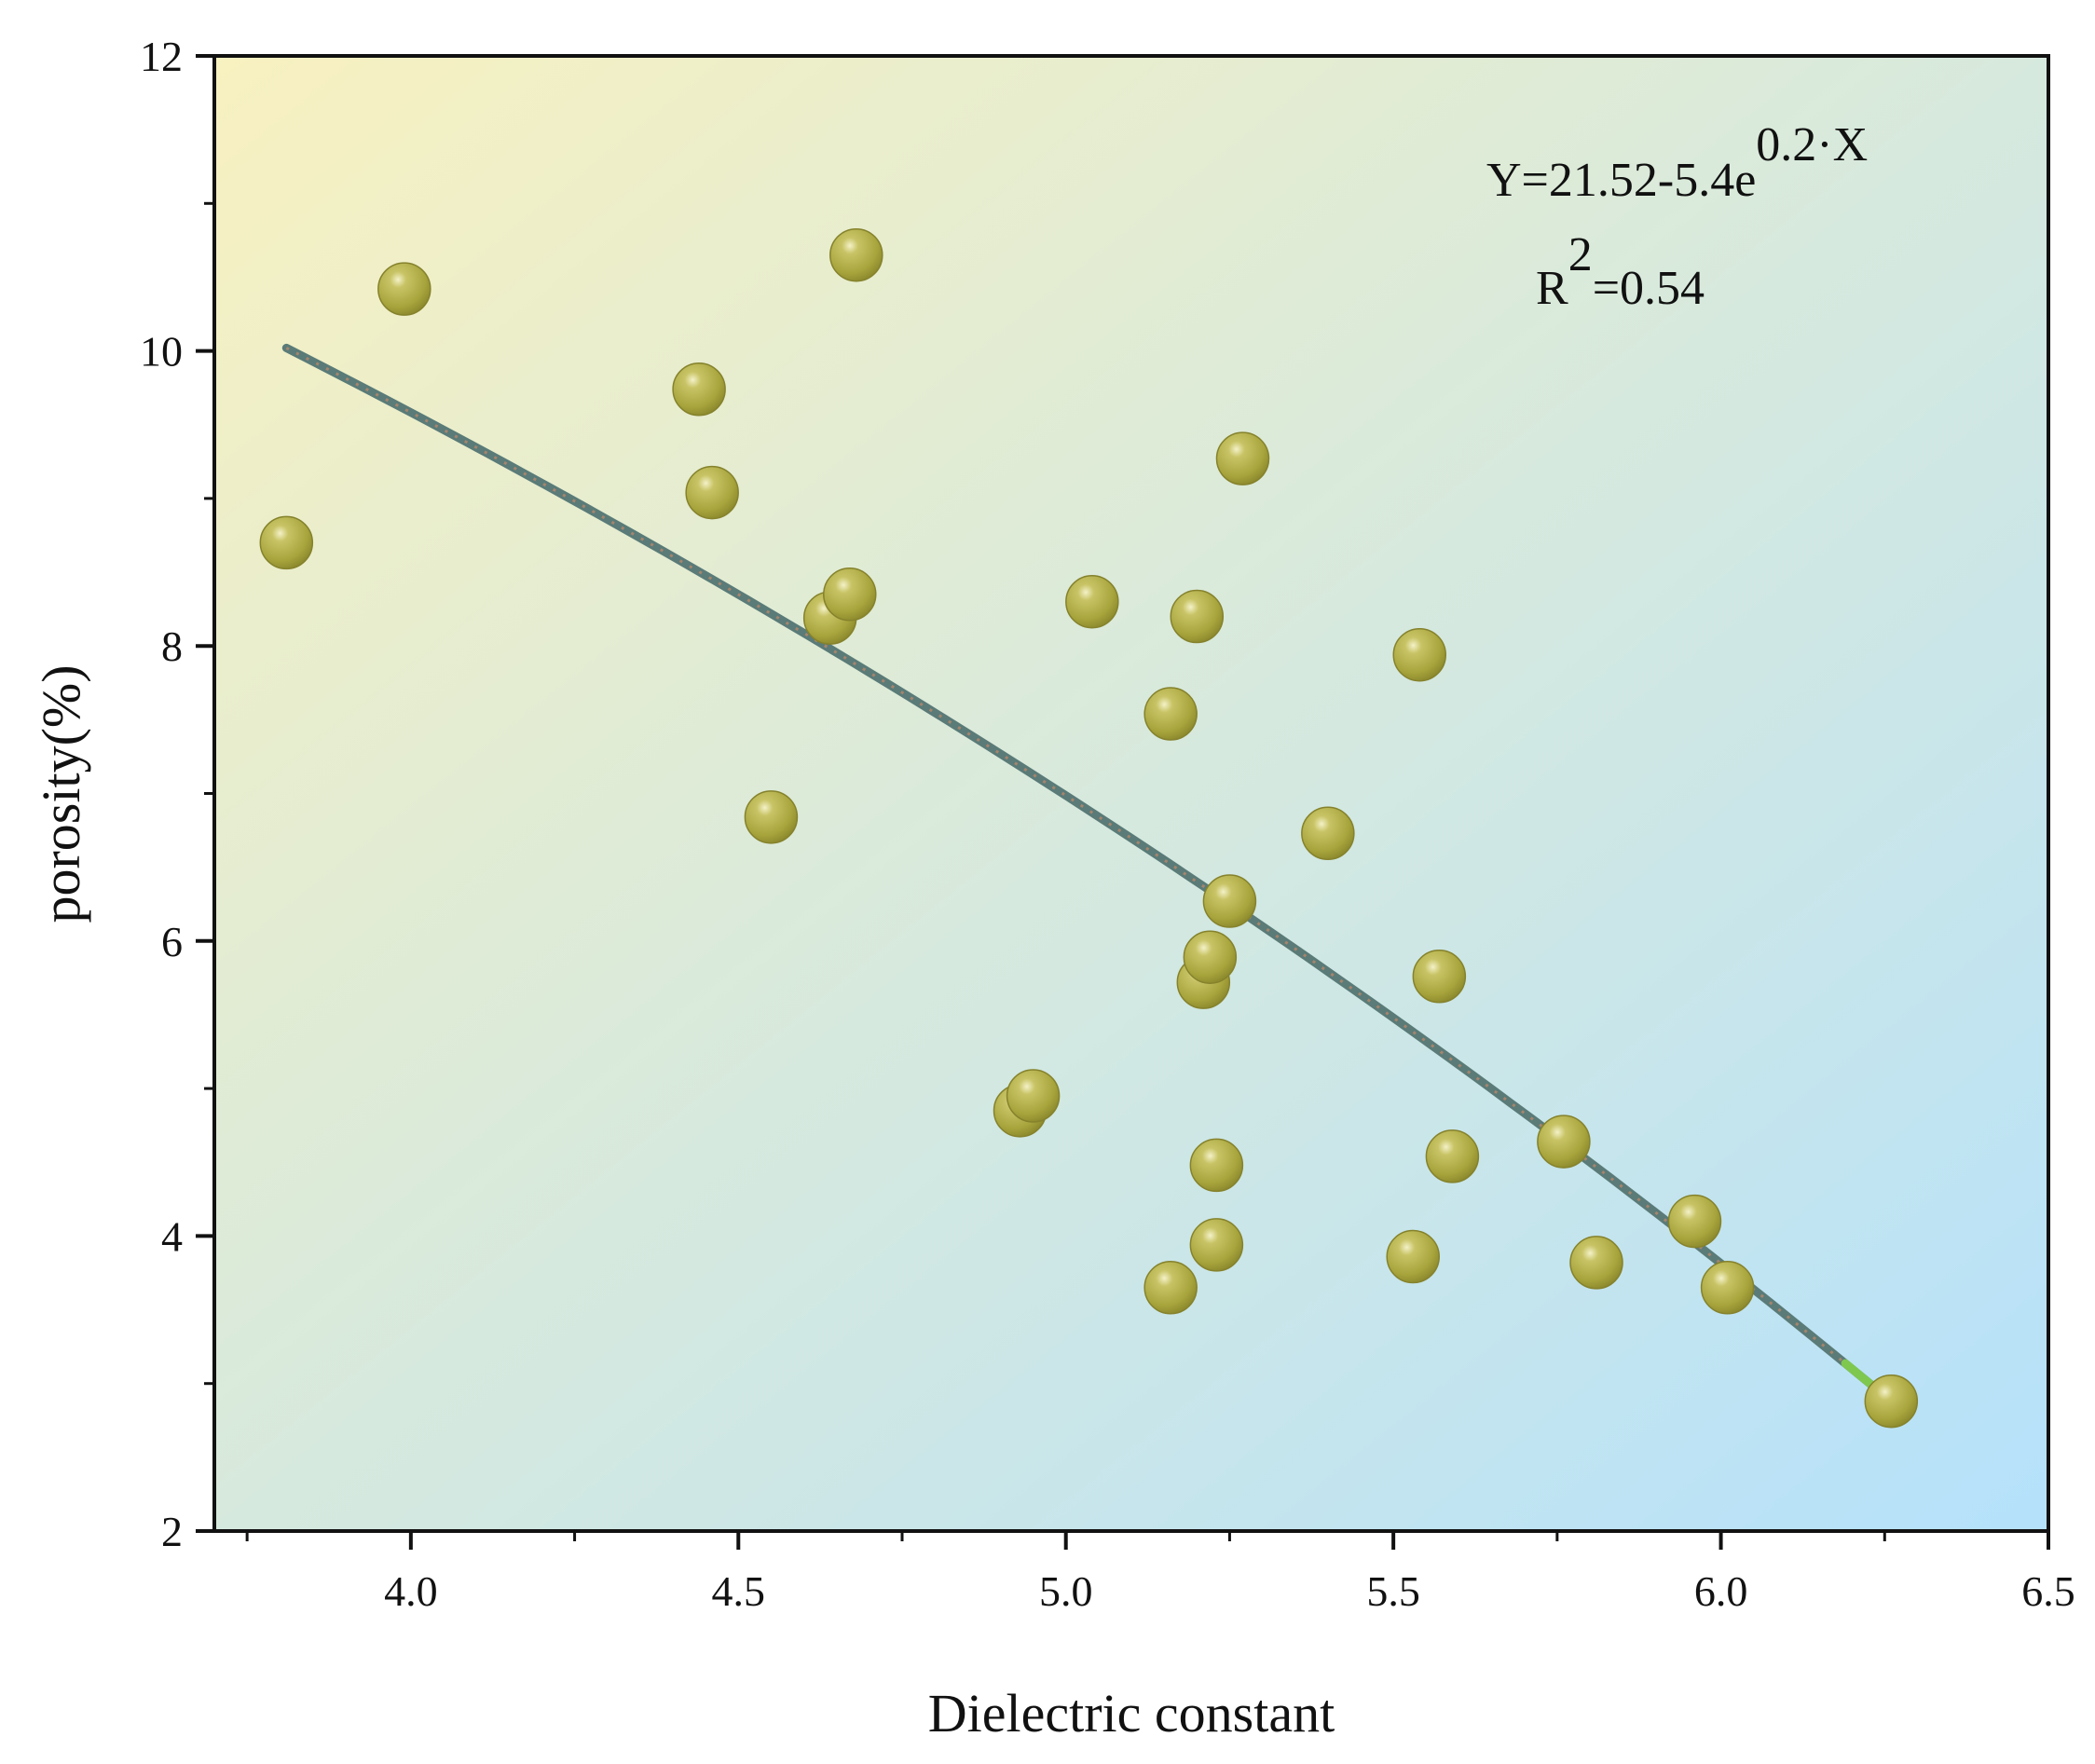 This screenshot has width=2095, height=1764. Describe the element at coordinates (172, 646) in the screenshot. I see `y-tick-label: 8` at that location.